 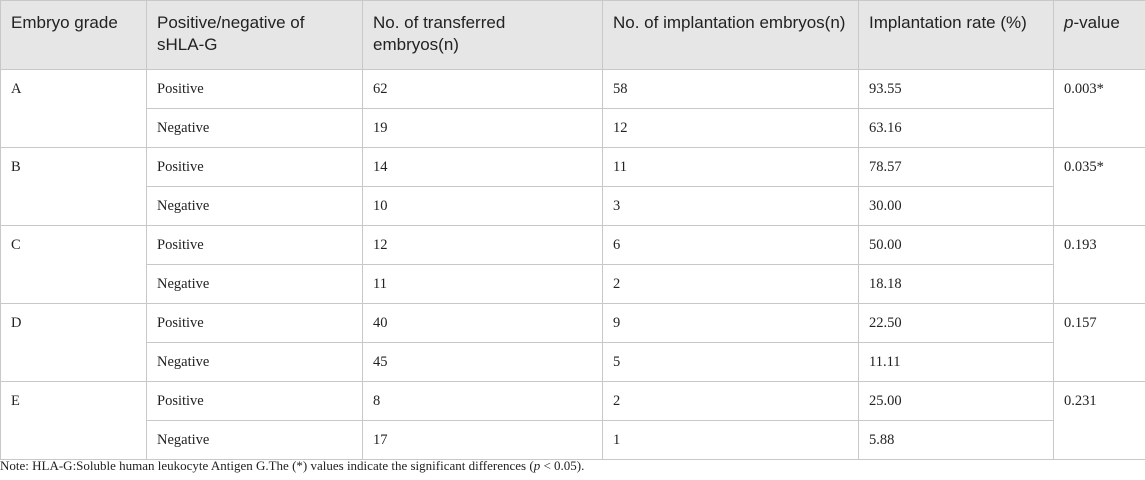 What do you see at coordinates (956, 284) in the screenshot?
I see `data-cell: 18.18` at bounding box center [956, 284].